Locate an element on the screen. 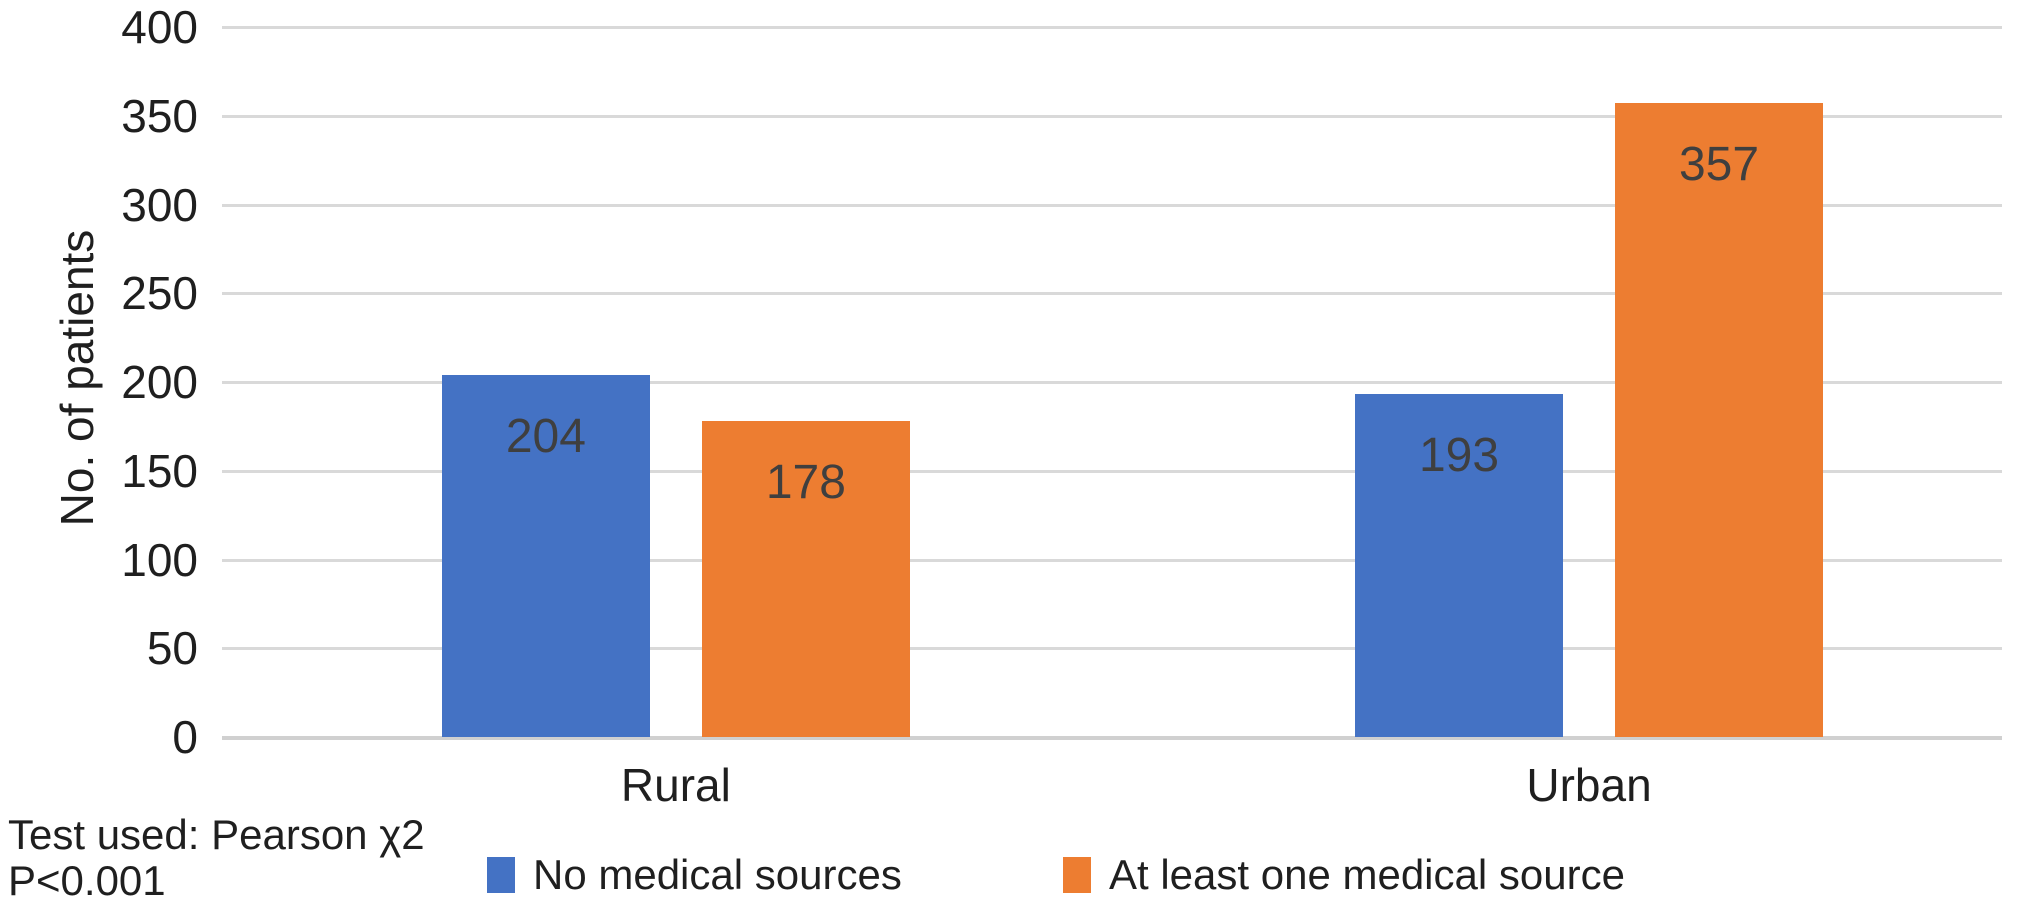 Image resolution: width=2032 pixels, height=899 pixels. legend-item-at-least-one-medical-source: At least one medical source is located at coordinates (1344, 874).